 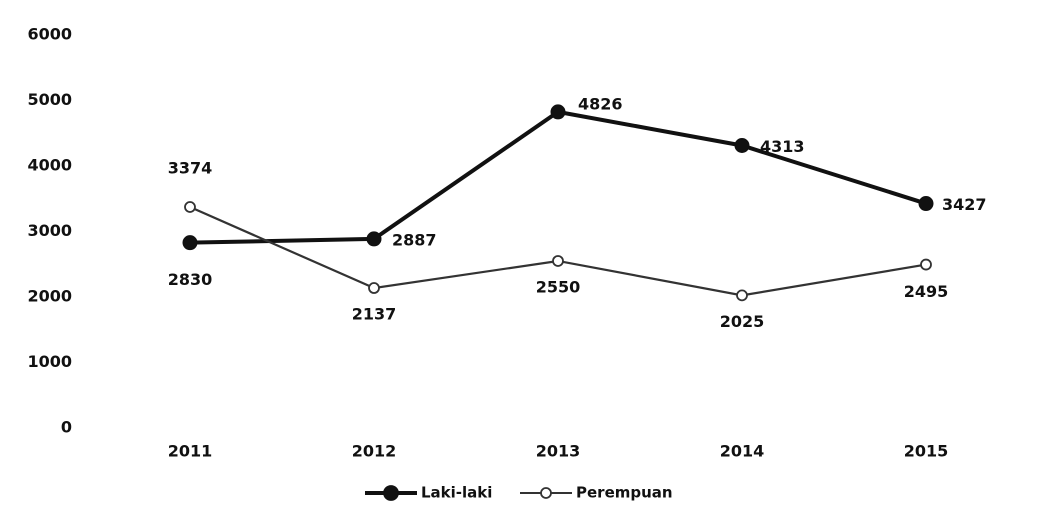 I want to click on legend-label: Laki-laki, so click(x=456, y=493).